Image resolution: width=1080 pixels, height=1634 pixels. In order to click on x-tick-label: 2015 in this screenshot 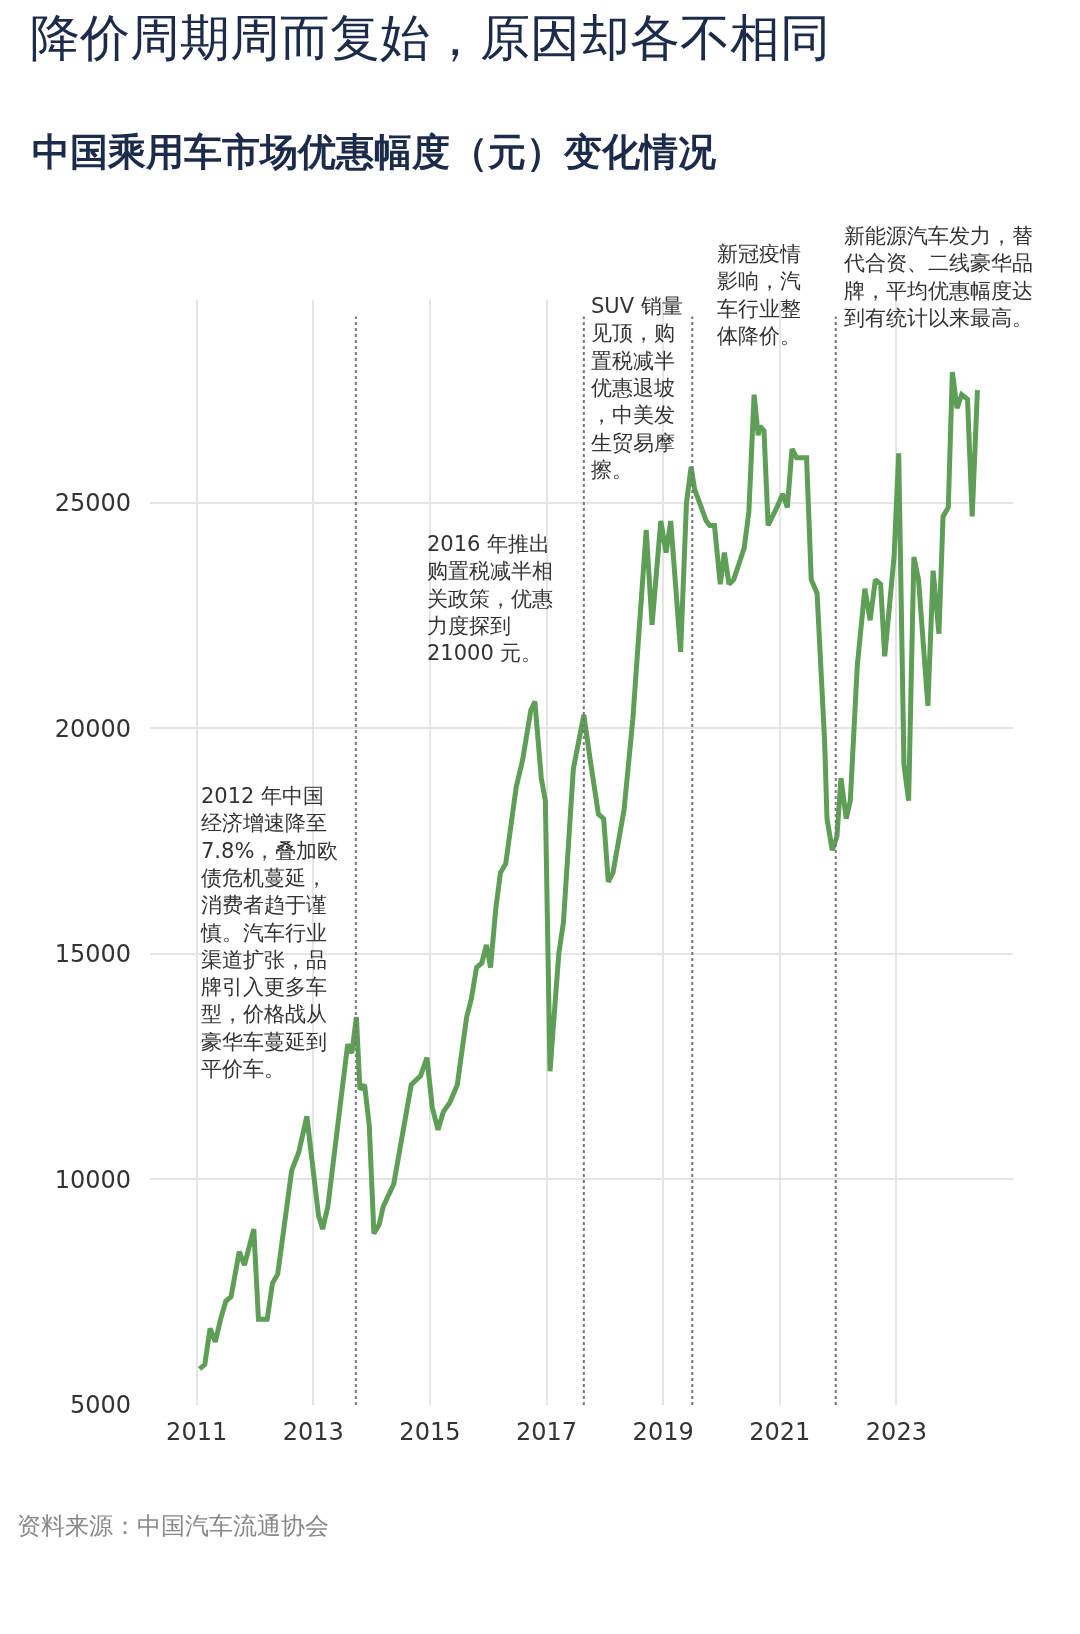, I will do `click(430, 1432)`.